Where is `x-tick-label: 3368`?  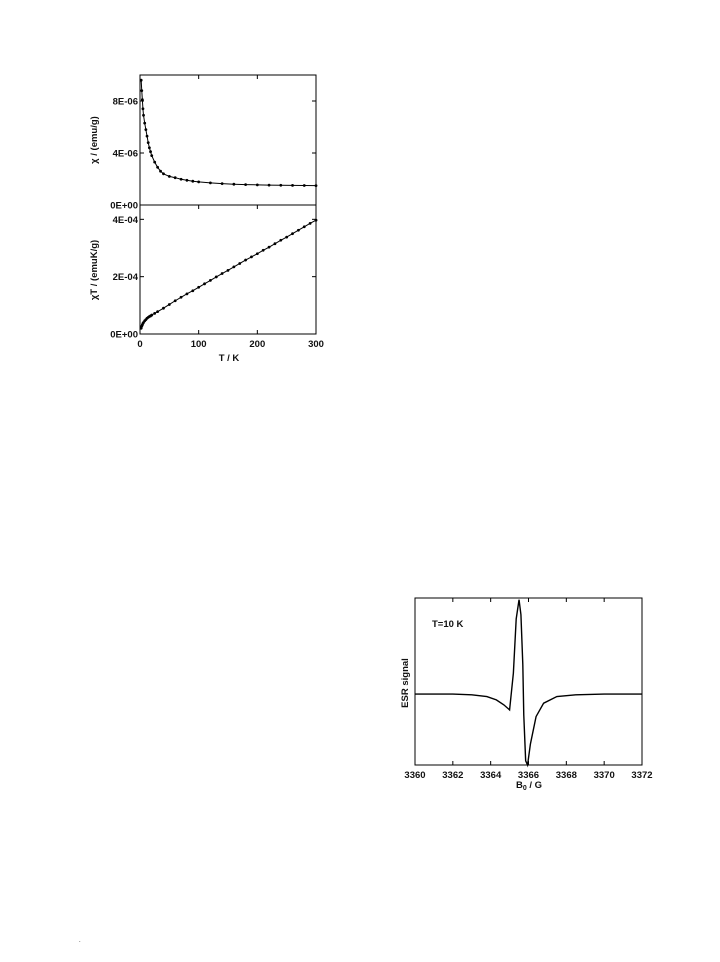 x-tick-label: 3368 is located at coordinates (566, 775).